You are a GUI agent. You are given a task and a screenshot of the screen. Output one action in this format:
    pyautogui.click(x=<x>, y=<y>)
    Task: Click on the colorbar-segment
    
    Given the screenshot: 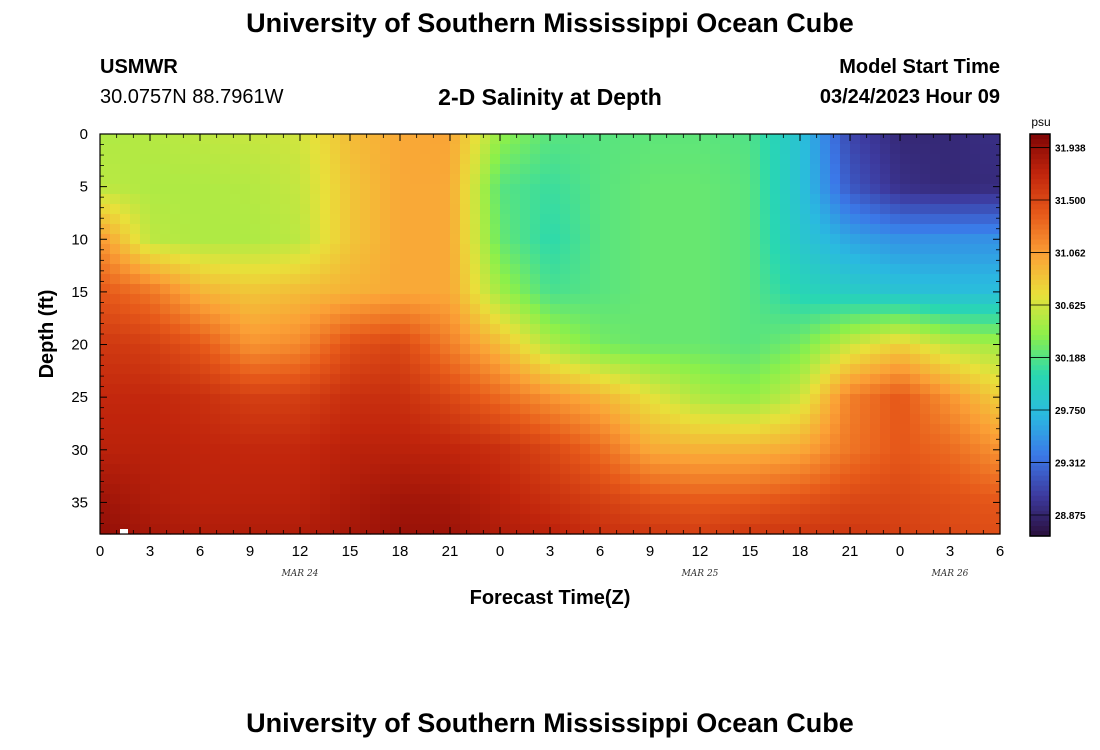 What is the action you would take?
    pyautogui.click(x=1040, y=348)
    